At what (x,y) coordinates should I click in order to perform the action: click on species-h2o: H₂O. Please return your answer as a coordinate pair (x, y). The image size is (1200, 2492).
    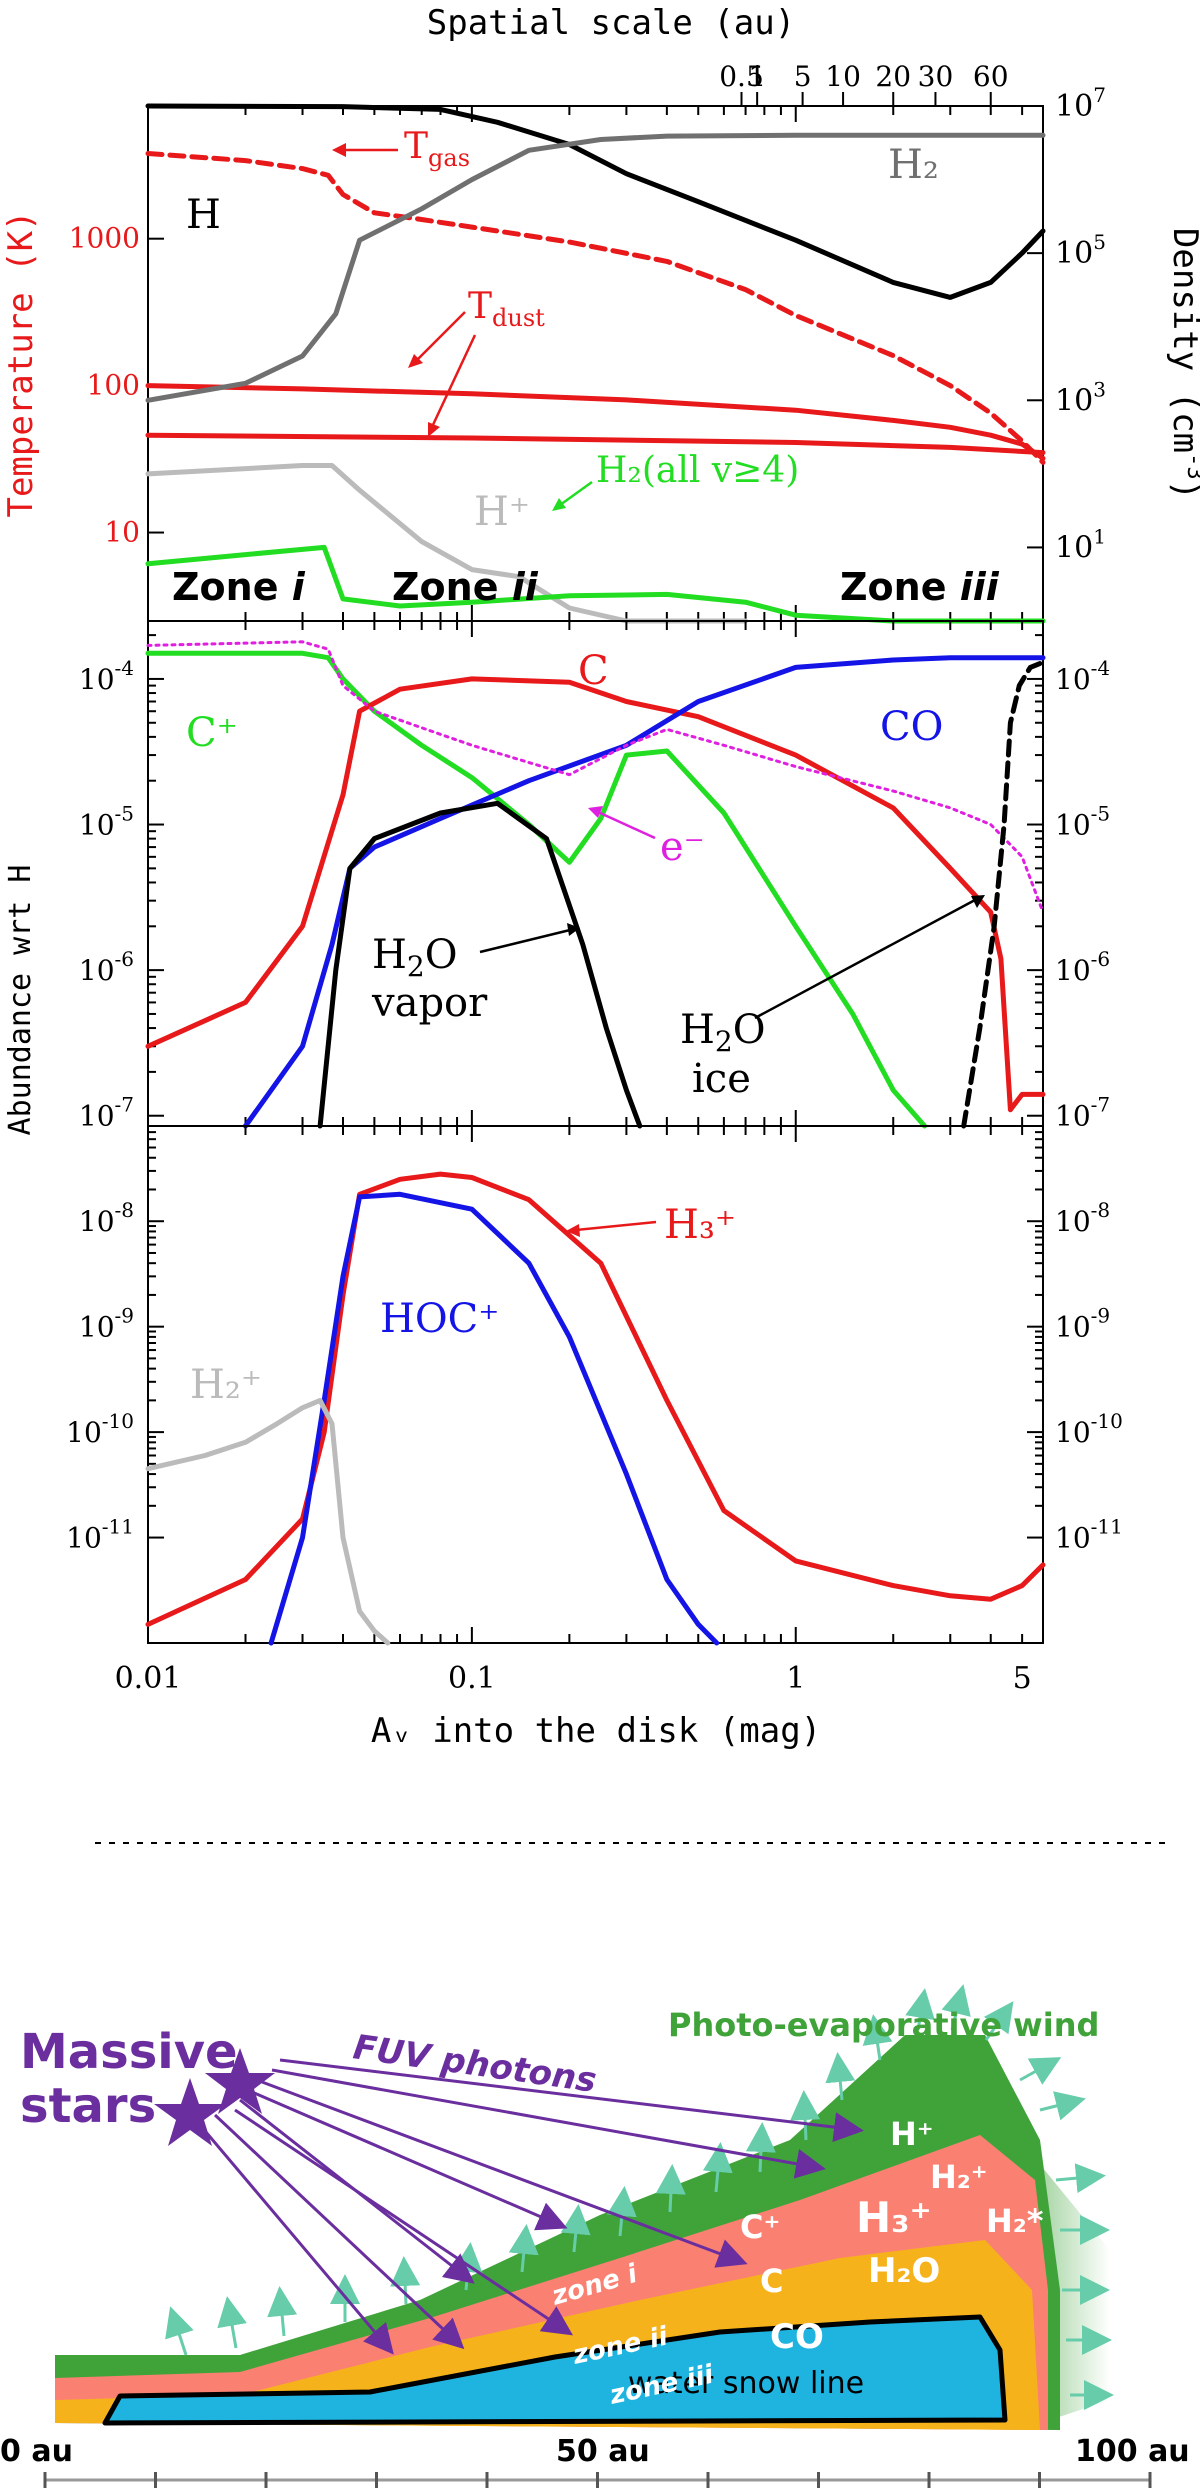
    Looking at the image, I should click on (904, 2271).